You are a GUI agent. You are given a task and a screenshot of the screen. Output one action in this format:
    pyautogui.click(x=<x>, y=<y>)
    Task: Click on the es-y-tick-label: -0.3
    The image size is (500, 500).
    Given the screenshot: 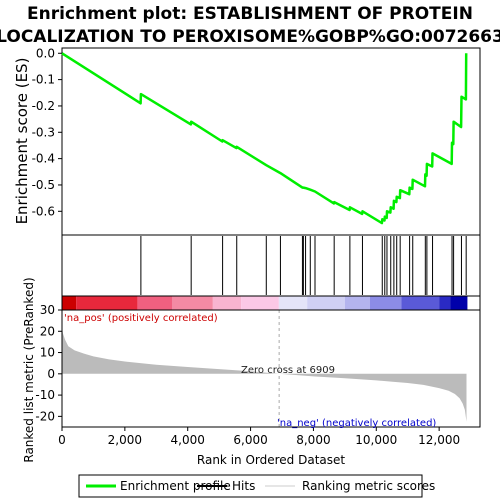 What is the action you would take?
    pyautogui.click(x=43, y=132)
    